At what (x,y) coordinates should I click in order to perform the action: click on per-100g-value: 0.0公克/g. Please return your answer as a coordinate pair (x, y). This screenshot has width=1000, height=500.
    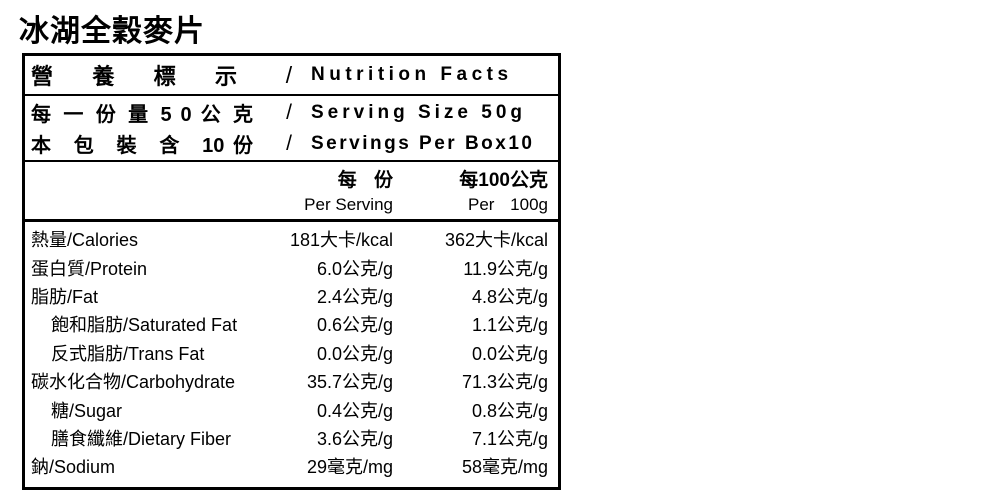
    Looking at the image, I should click on (509, 353).